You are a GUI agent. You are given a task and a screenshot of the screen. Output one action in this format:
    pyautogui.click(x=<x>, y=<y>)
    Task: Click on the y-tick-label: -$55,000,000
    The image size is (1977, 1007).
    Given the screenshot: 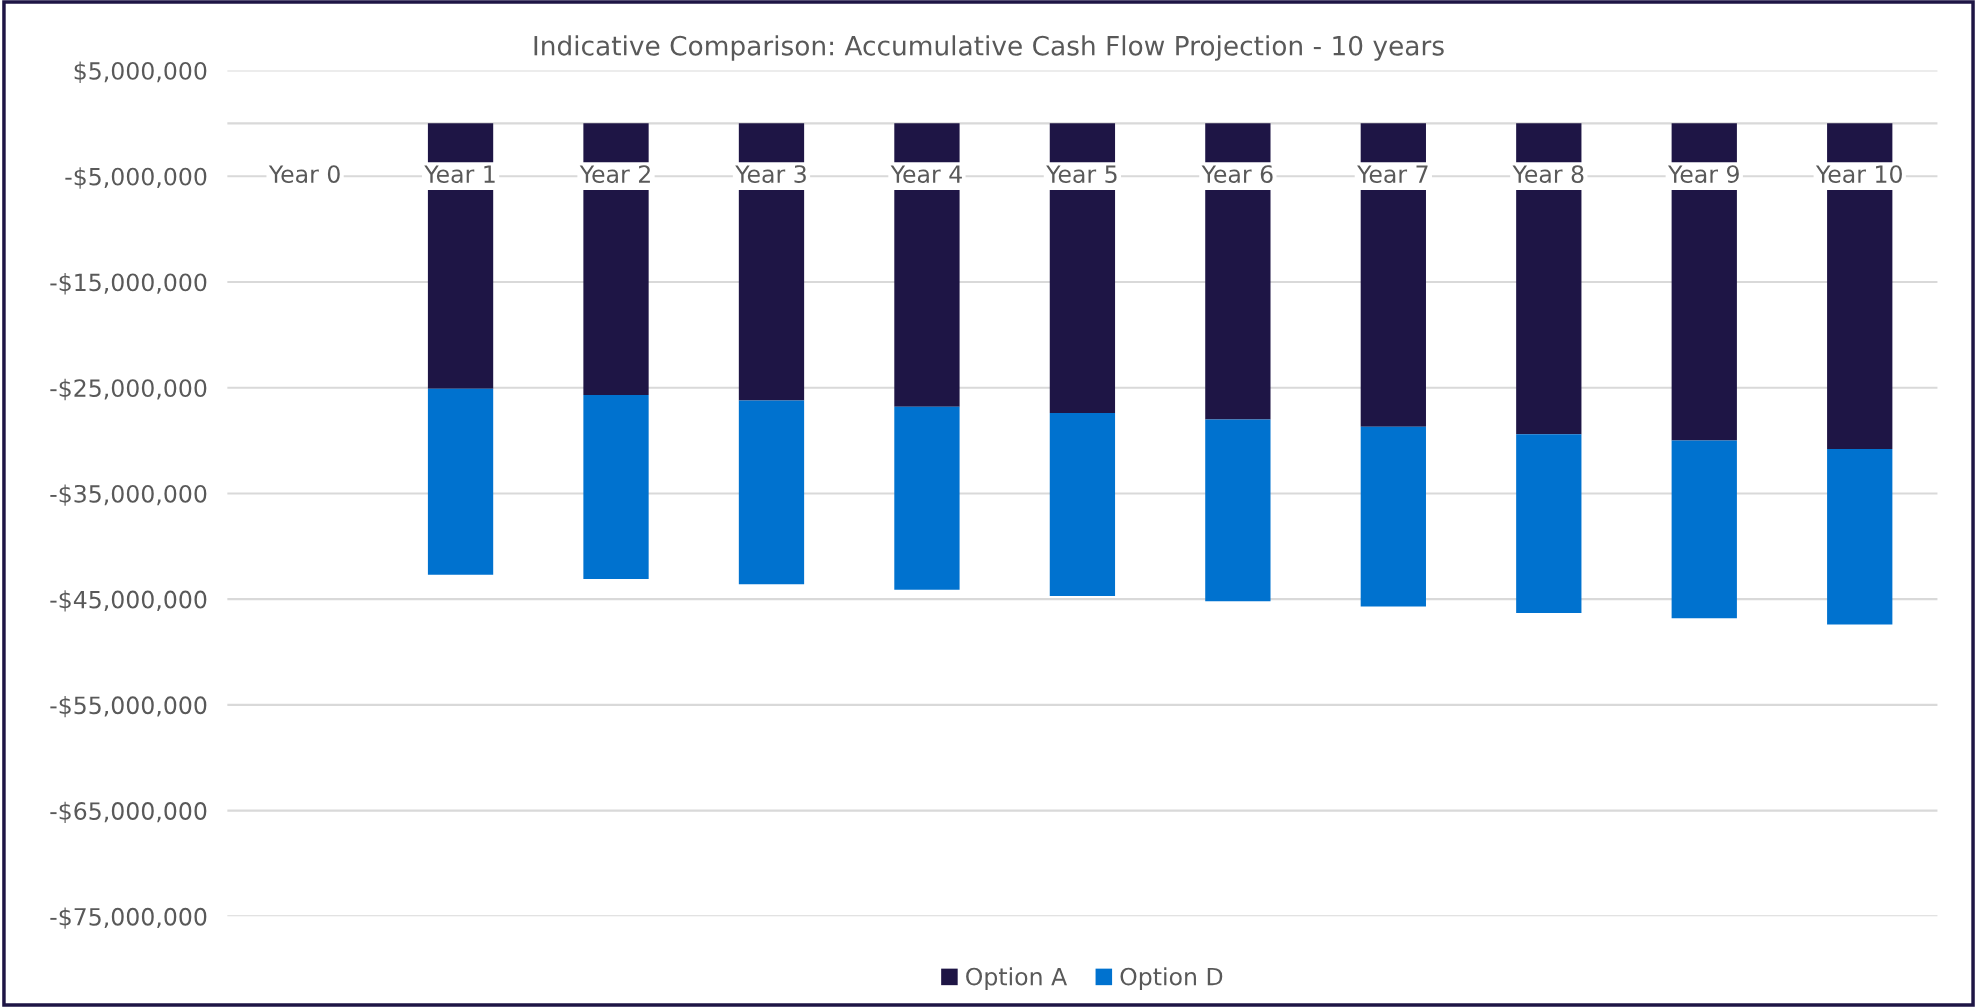 What is the action you would take?
    pyautogui.click(x=128, y=706)
    